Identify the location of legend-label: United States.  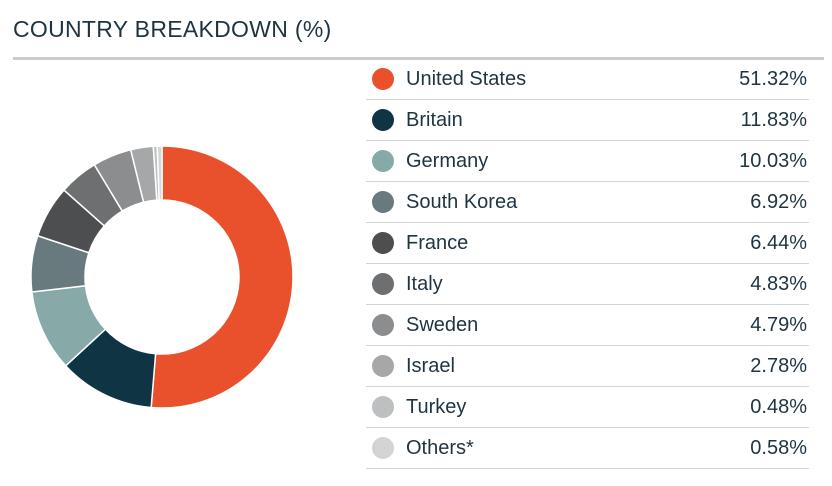
(466, 79).